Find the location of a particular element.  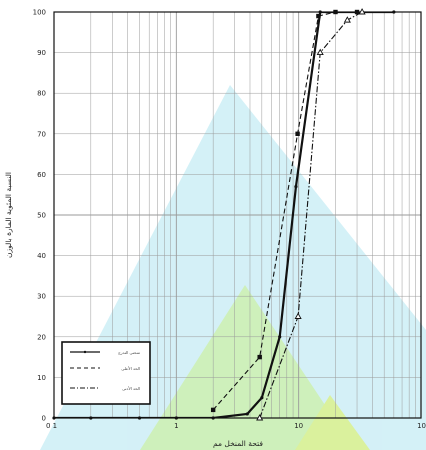

y-tick-label: 90 is located at coordinates (41, 53).